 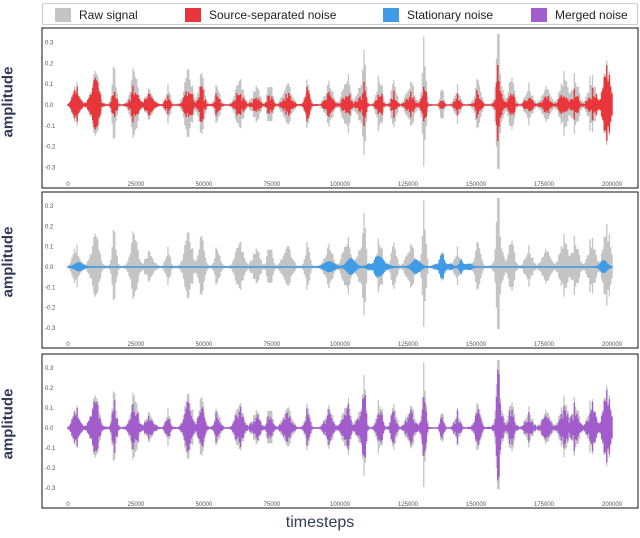 What do you see at coordinates (193, 15) in the screenshot?
I see `legend-swatch-source` at bounding box center [193, 15].